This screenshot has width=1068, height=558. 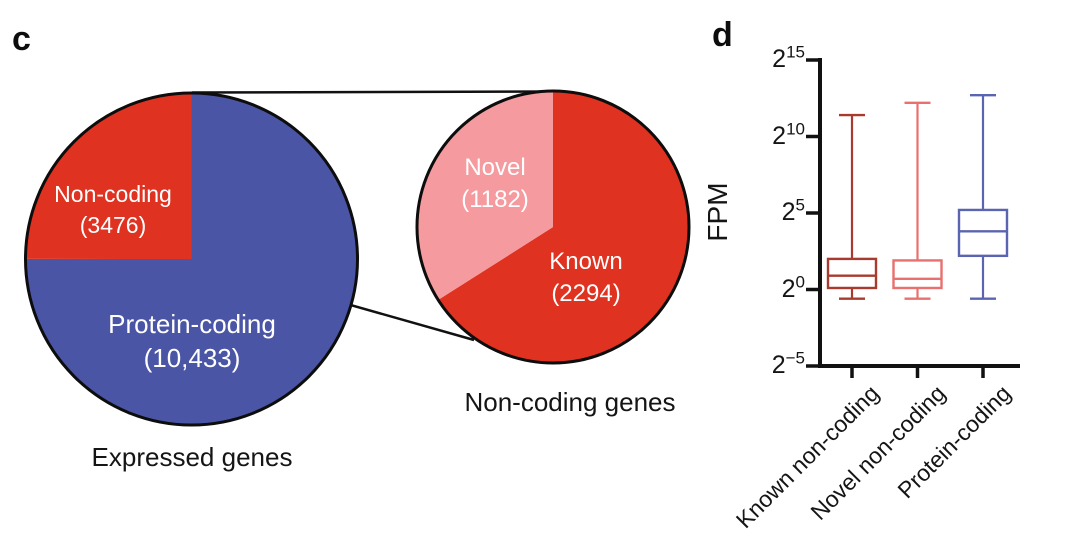 What do you see at coordinates (108, 176) in the screenshot?
I see `pie-slice-non-coding` at bounding box center [108, 176].